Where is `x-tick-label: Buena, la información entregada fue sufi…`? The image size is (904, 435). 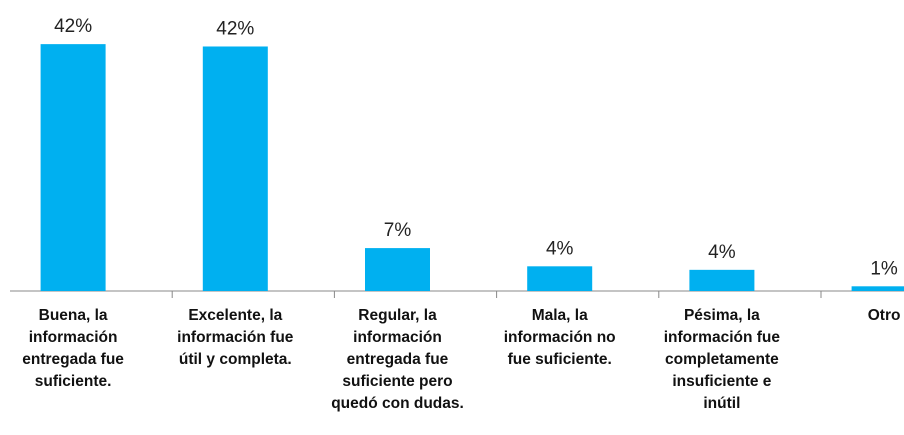
x-tick-label: Buena, la información entregada fue sufi… is located at coordinates (73, 348).